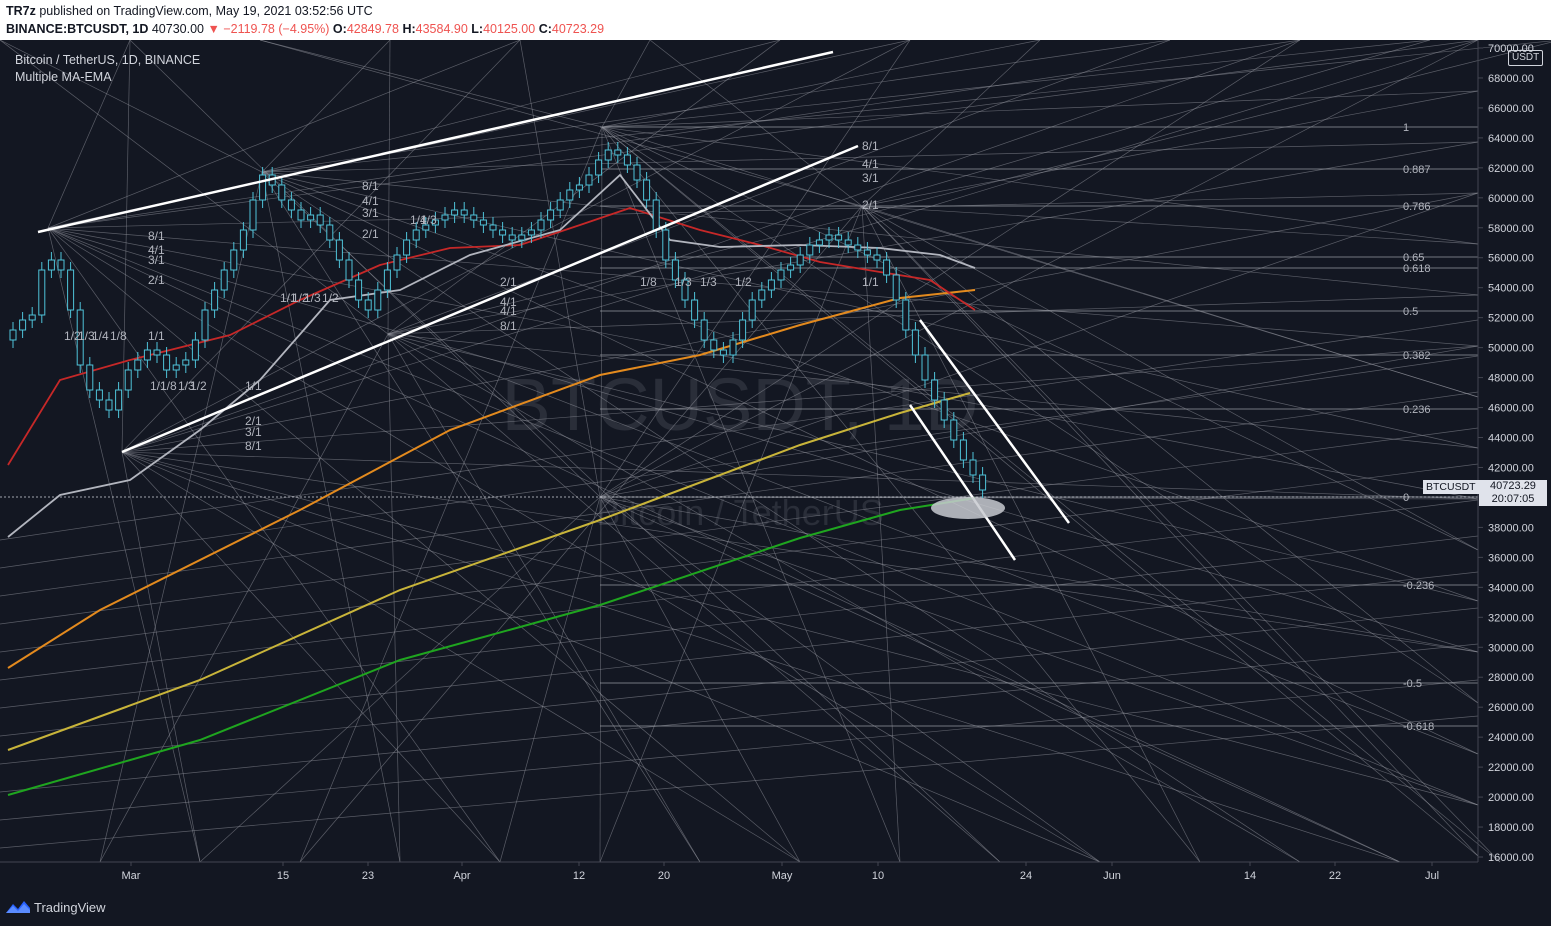 This screenshot has width=1551, height=926. I want to click on price-change: ▼ −2119.78 (−4.95%), so click(268, 29).